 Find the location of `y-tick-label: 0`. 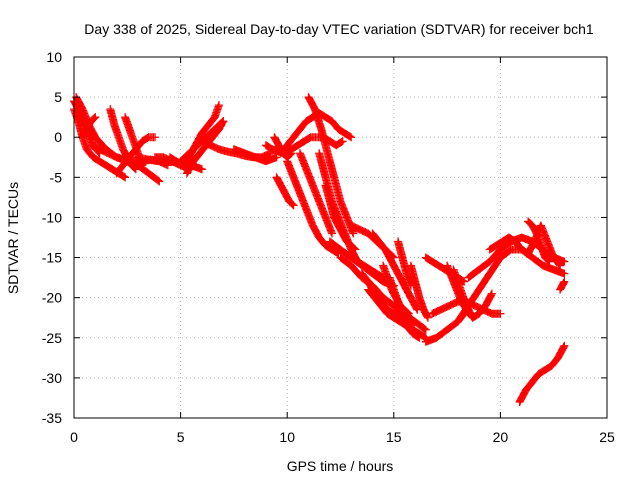

y-tick-label: 0 is located at coordinates (58, 137).